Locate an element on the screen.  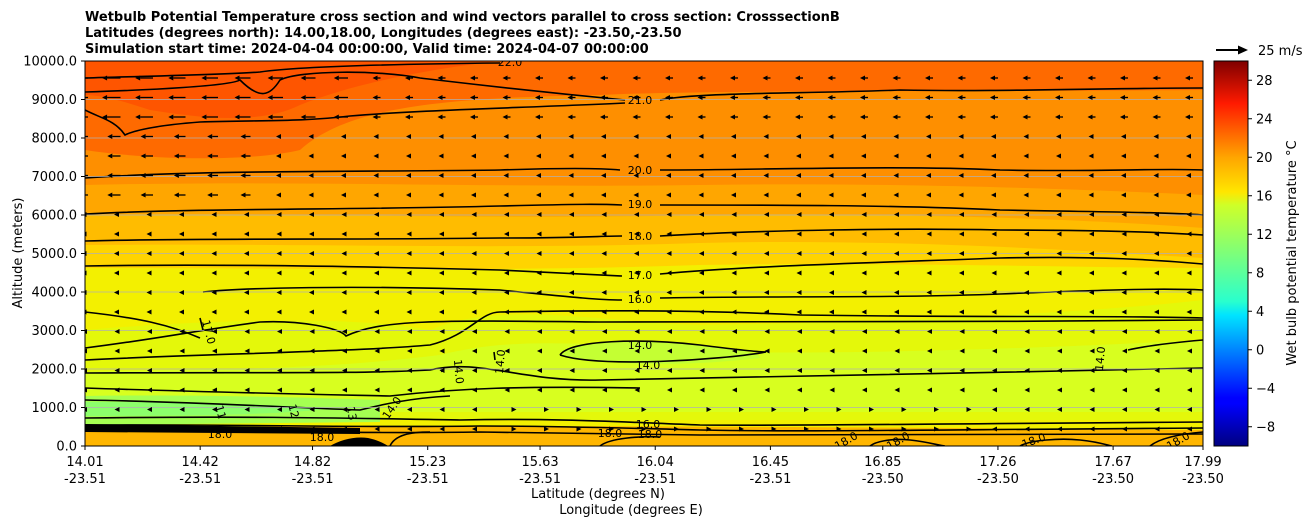
x-tick-label-lat: 17.26 is located at coordinates (997, 462).